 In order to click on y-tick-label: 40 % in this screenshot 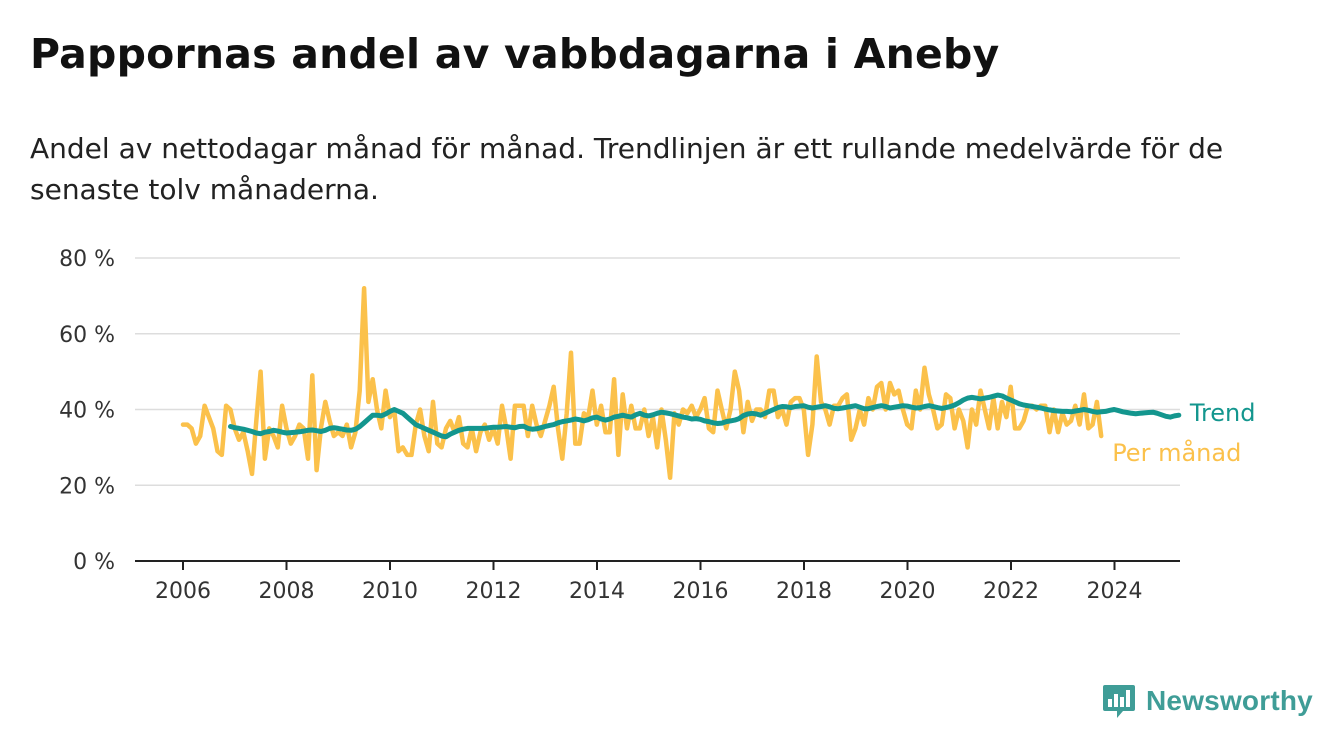, I will do `click(87, 411)`.